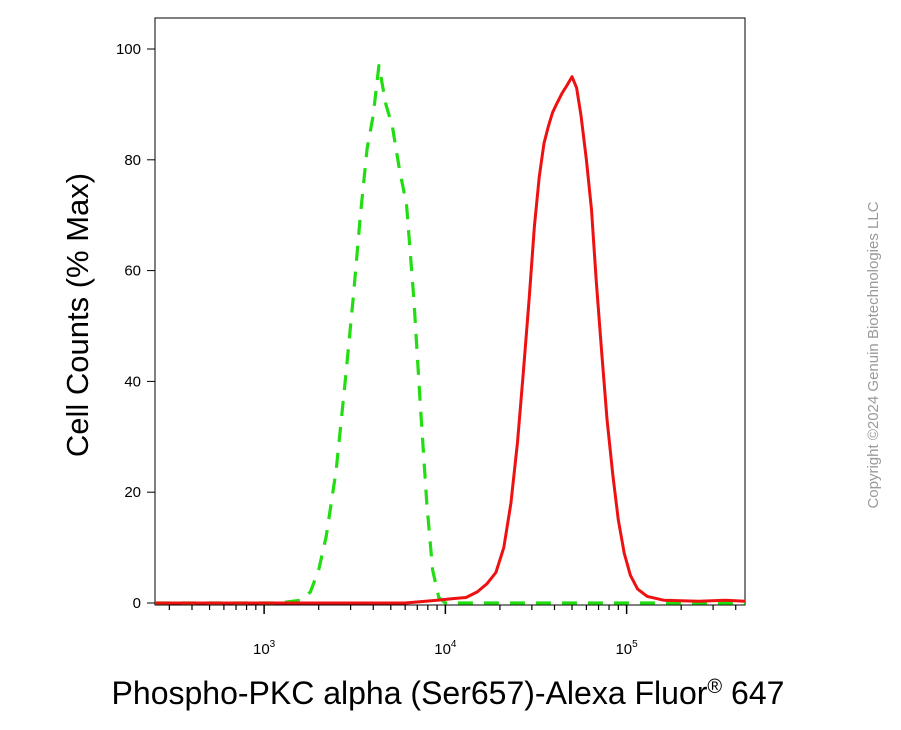 The width and height of the screenshot is (901, 730). I want to click on y-axis-title: Cell Counts (% Max), so click(77, 315).